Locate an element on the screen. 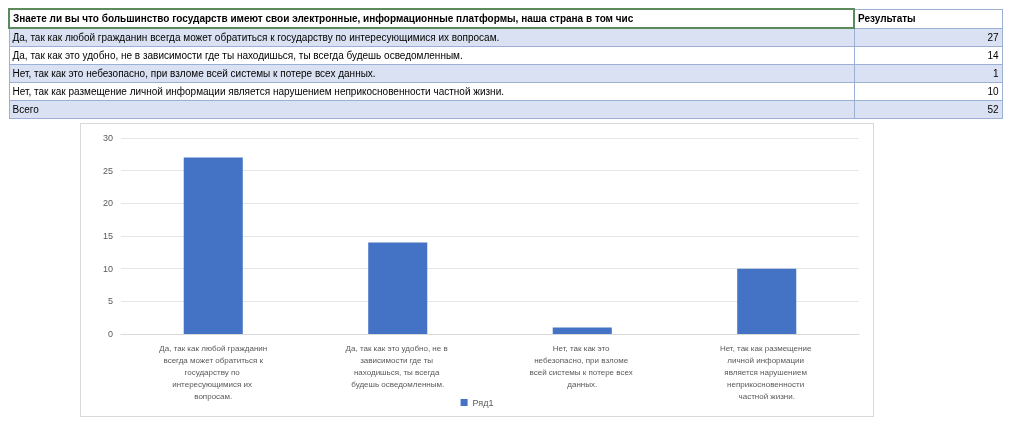  y-tick-label: 25 is located at coordinates (107, 170).